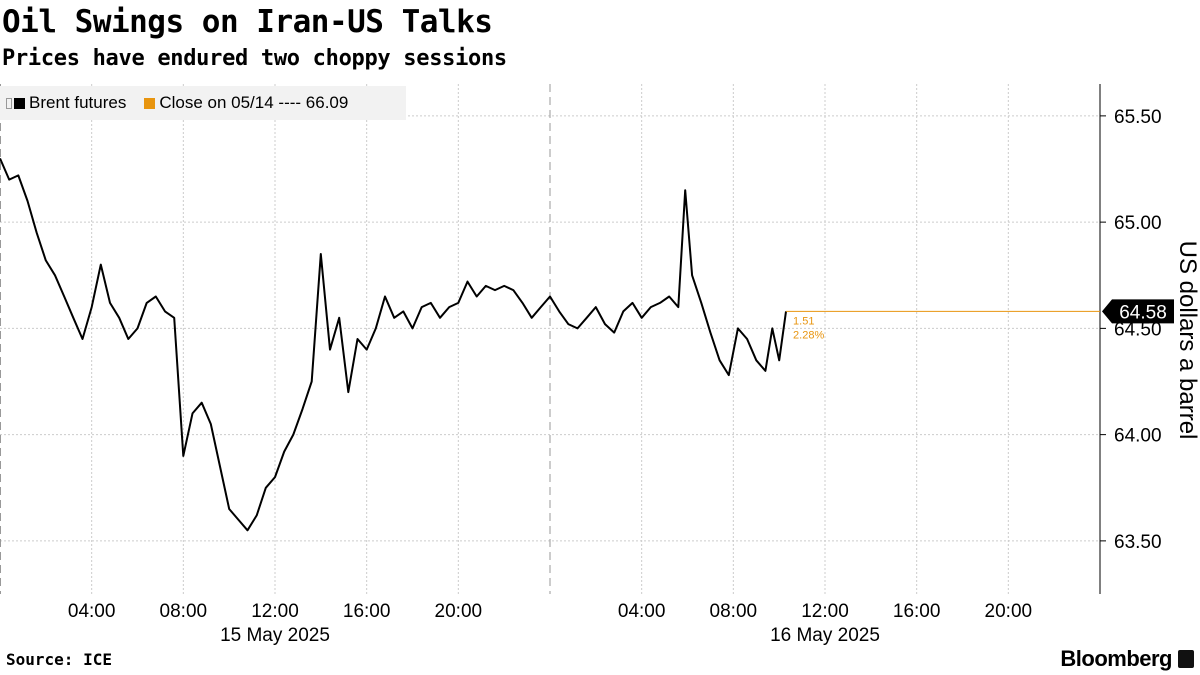  What do you see at coordinates (1138, 223) in the screenshot?
I see `y-tick-label: 65.00` at bounding box center [1138, 223].